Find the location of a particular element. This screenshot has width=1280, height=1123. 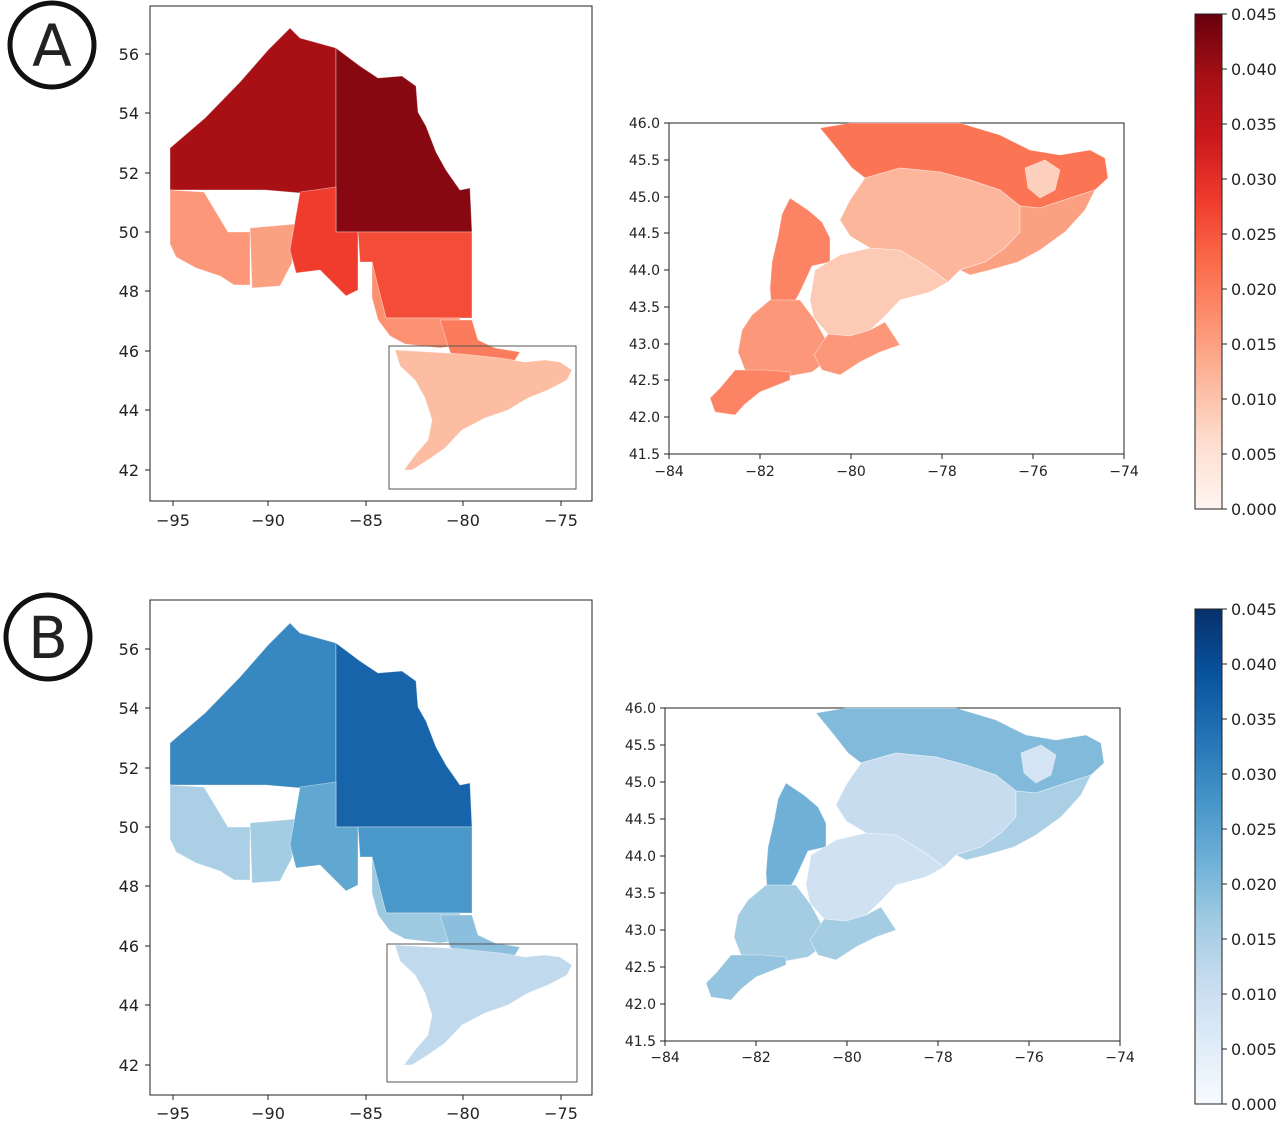

panel-a-letter-badge: A is located at coordinates (52, 45).